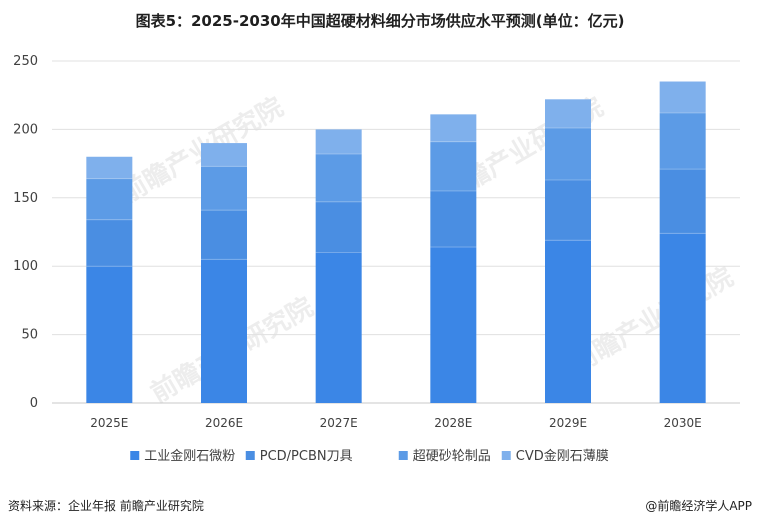 The height and width of the screenshot is (524, 760). What do you see at coordinates (452, 456) in the screenshot?
I see `legend-label: 超硬砂轮制品` at bounding box center [452, 456].